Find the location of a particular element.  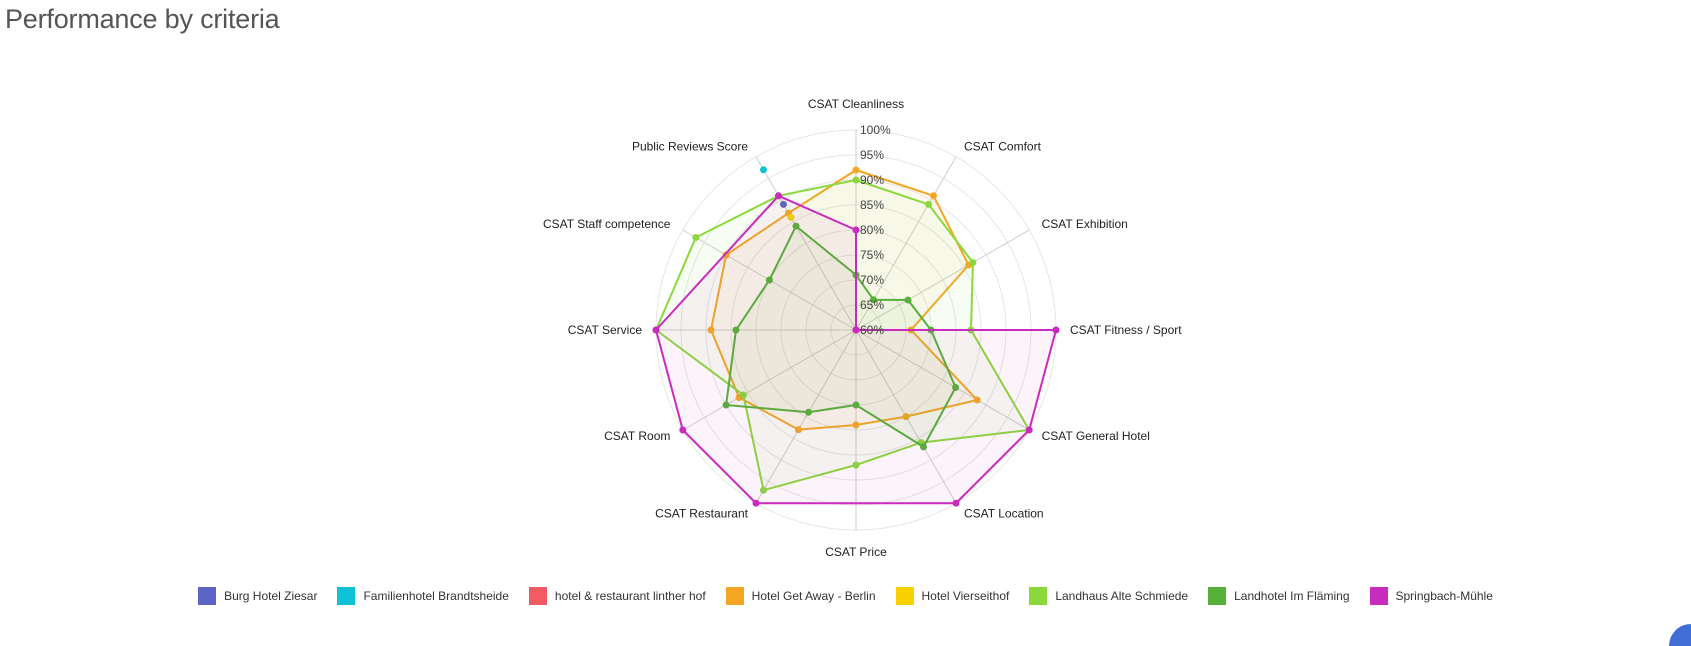

radar-series is located at coordinates (856, 336).